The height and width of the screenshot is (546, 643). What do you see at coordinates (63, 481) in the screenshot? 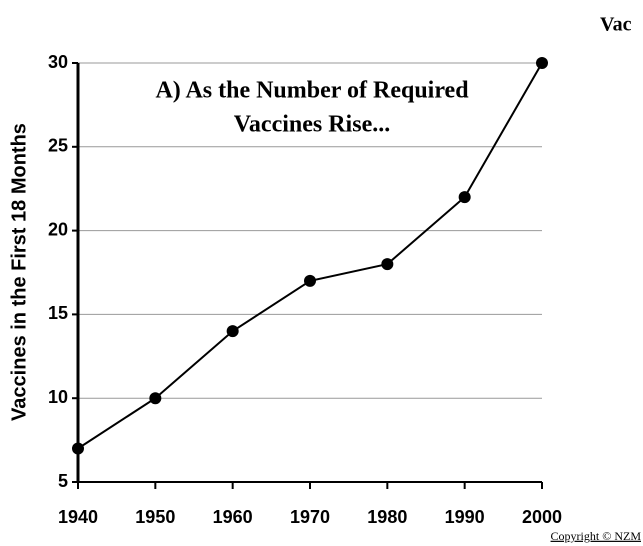
I see `y-tick-label: 5` at bounding box center [63, 481].